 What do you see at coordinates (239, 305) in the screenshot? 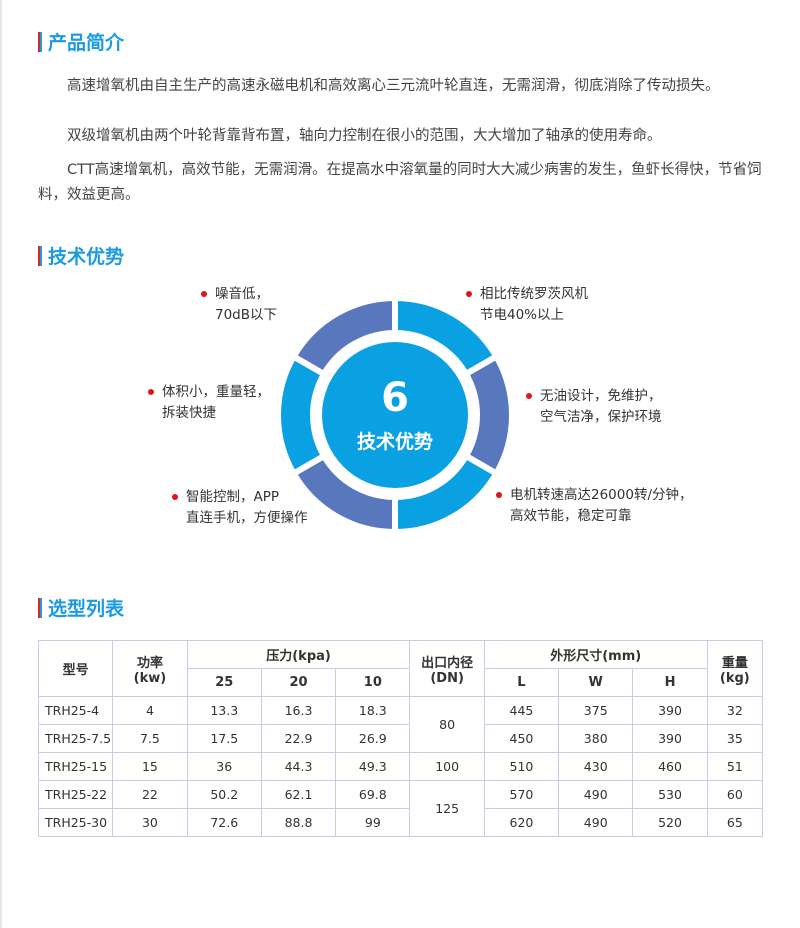
I see `feature-item: 噪音低， 70dB以下` at bounding box center [239, 305].